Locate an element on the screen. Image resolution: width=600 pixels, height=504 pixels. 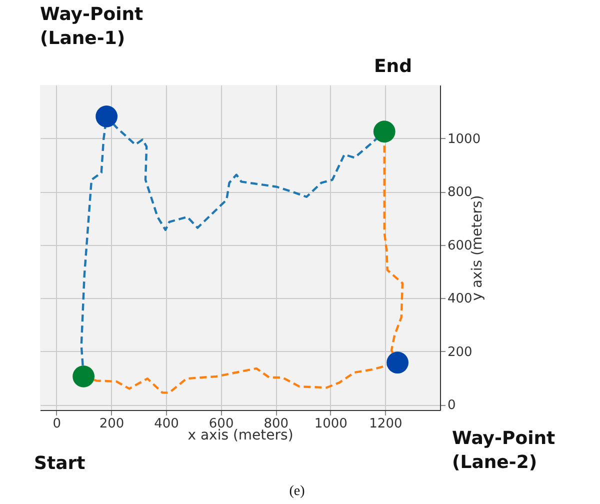
text: Way-Point (Lane-1) is located at coordinates (92, 26).